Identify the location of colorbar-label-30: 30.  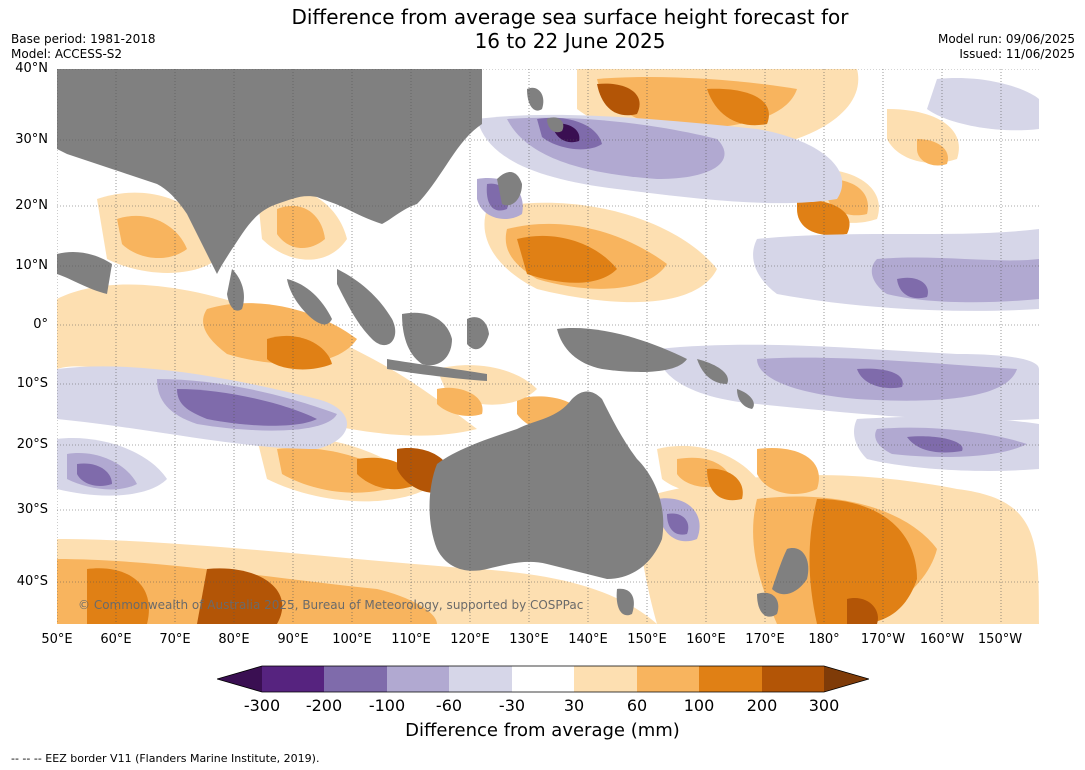
(574, 705).